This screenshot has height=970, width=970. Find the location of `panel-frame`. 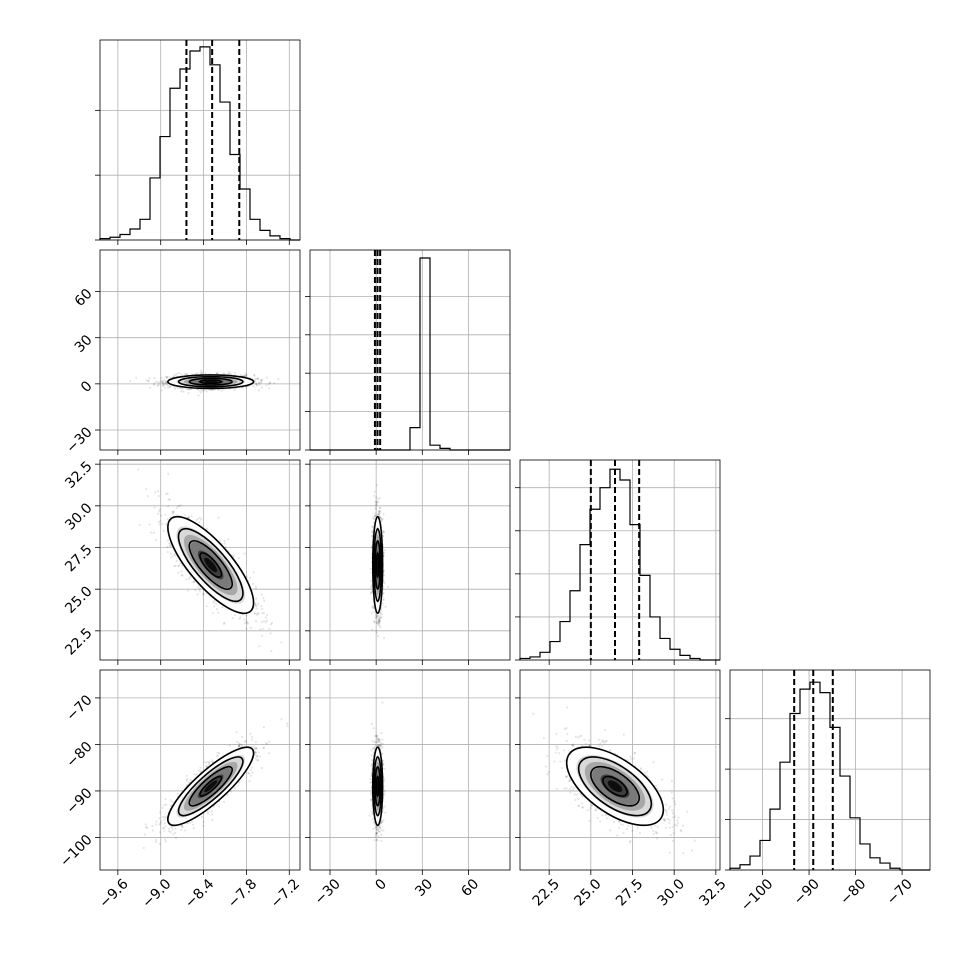

panel-frame is located at coordinates (200, 350).